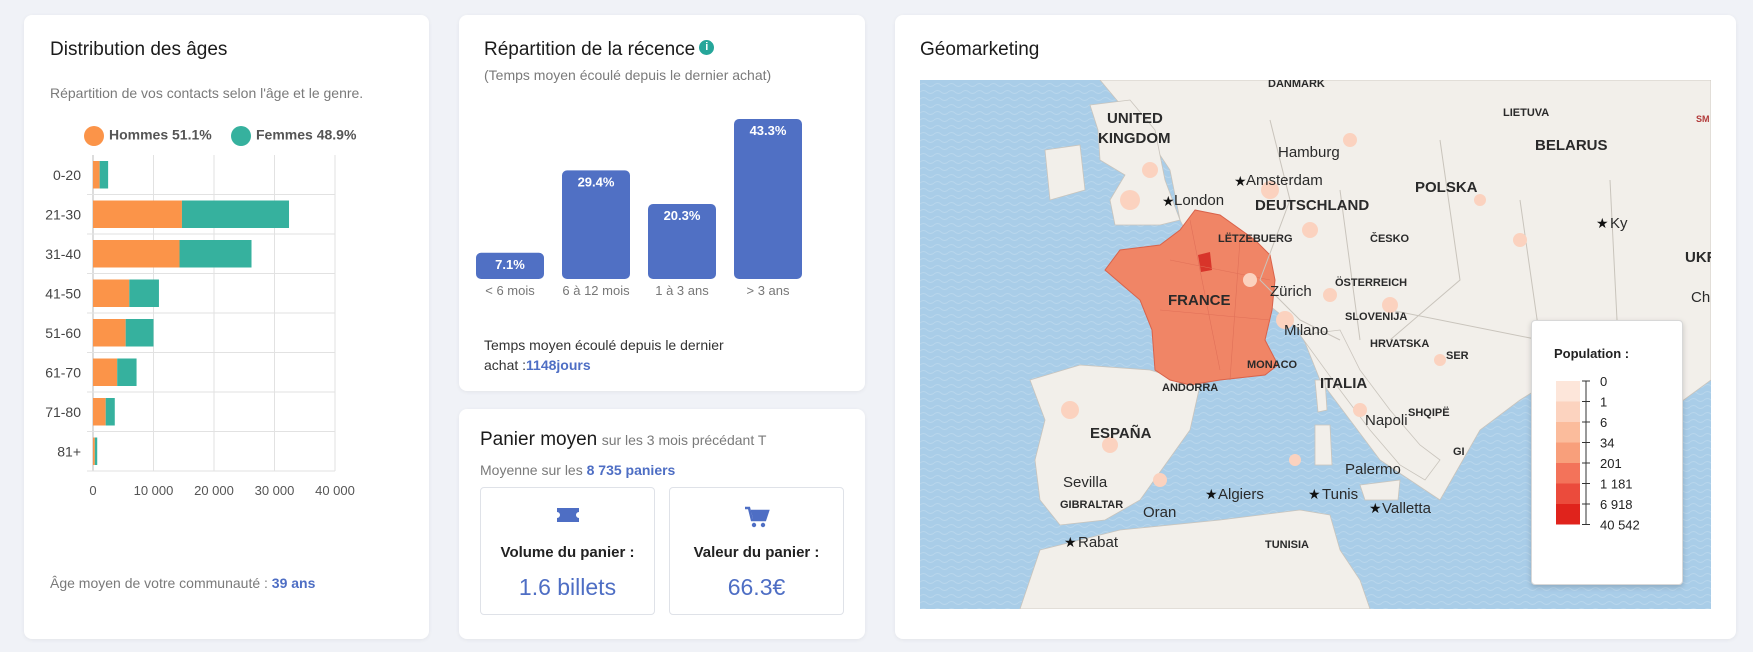  I want to click on map-label-france: FRANCE, so click(1199, 300).